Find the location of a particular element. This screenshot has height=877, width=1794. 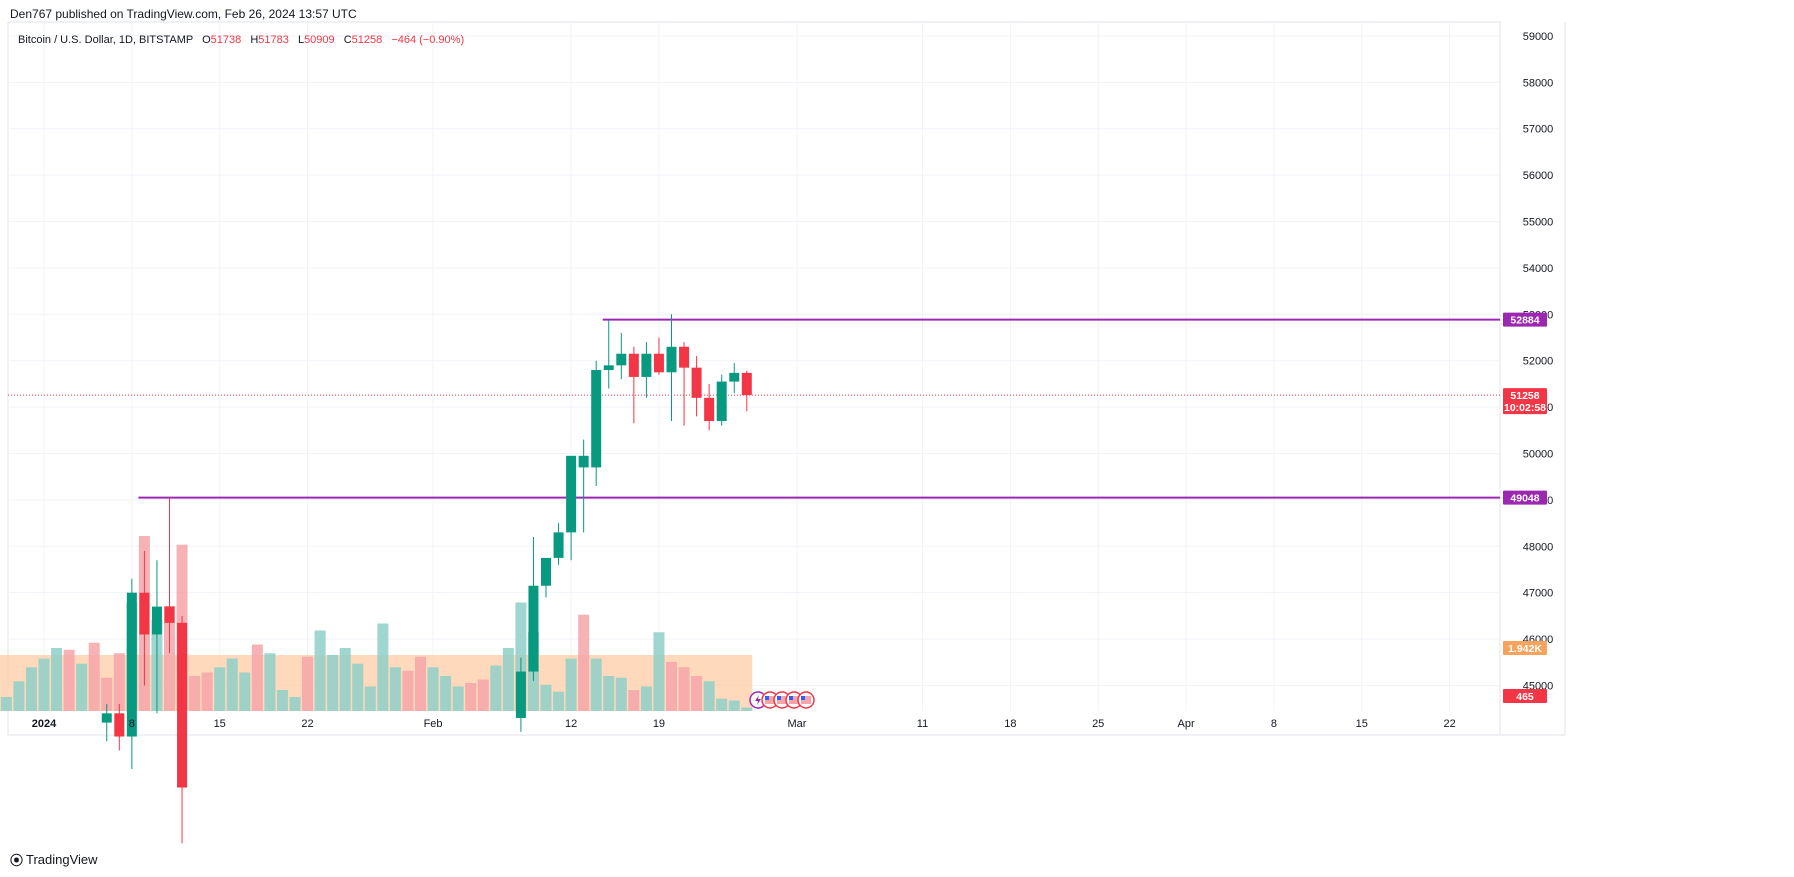

y-tick-label: 58000 is located at coordinates (1538, 83).